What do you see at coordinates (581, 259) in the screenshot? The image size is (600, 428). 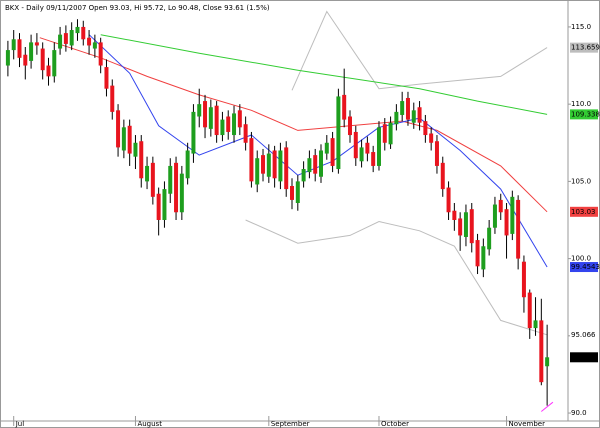 I see `y-tick-label: 100.0` at bounding box center [581, 259].